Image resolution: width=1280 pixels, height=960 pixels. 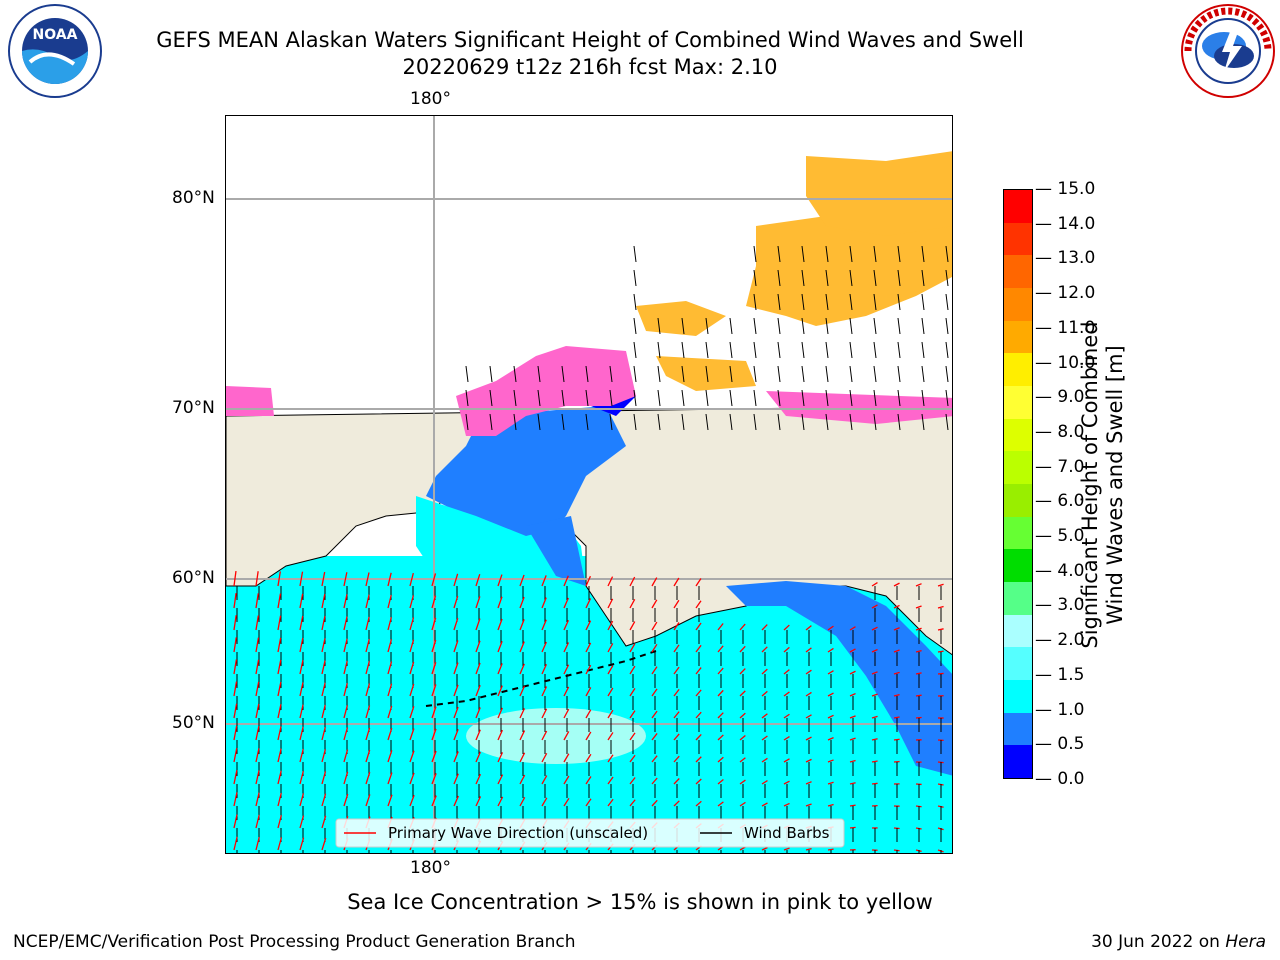 What do you see at coordinates (430, 99) in the screenshot?
I see `lon-label-top: 180°` at bounding box center [430, 99].